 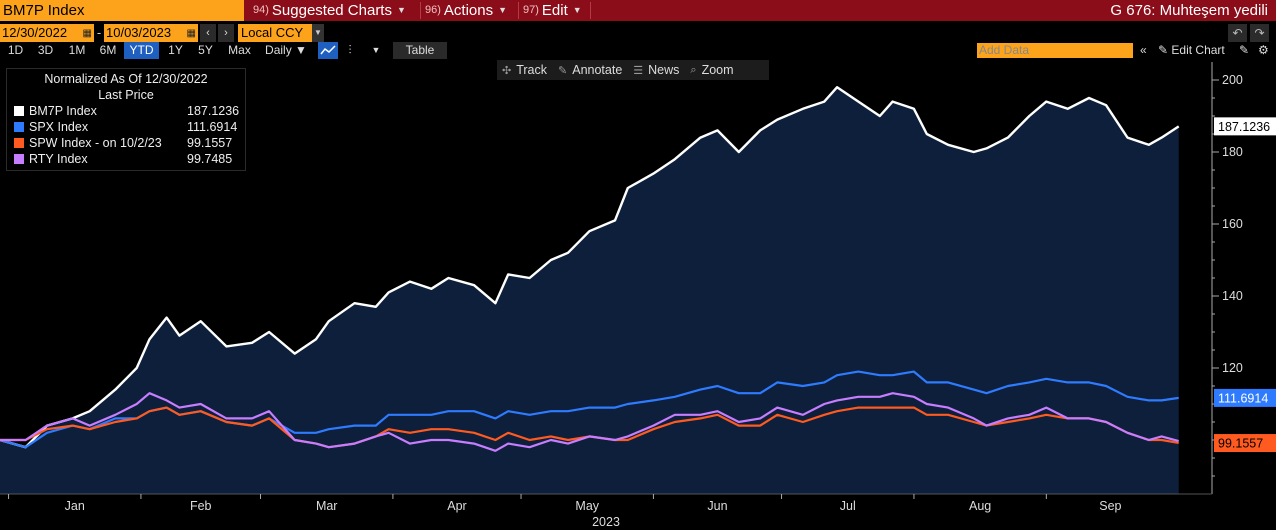 I want to click on zoom-label: Zoom, so click(x=717, y=70).